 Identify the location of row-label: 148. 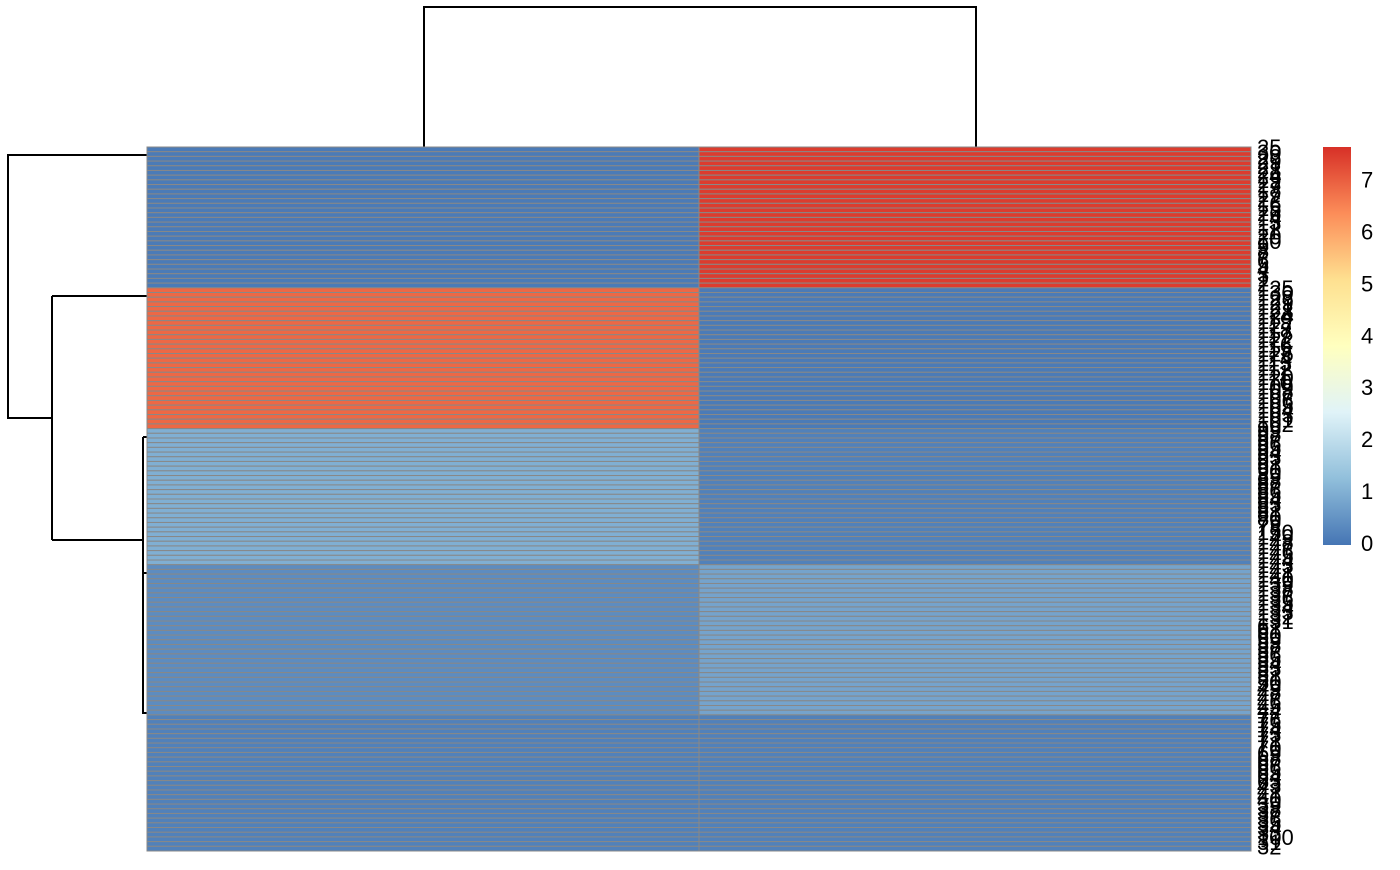
(1275, 541).